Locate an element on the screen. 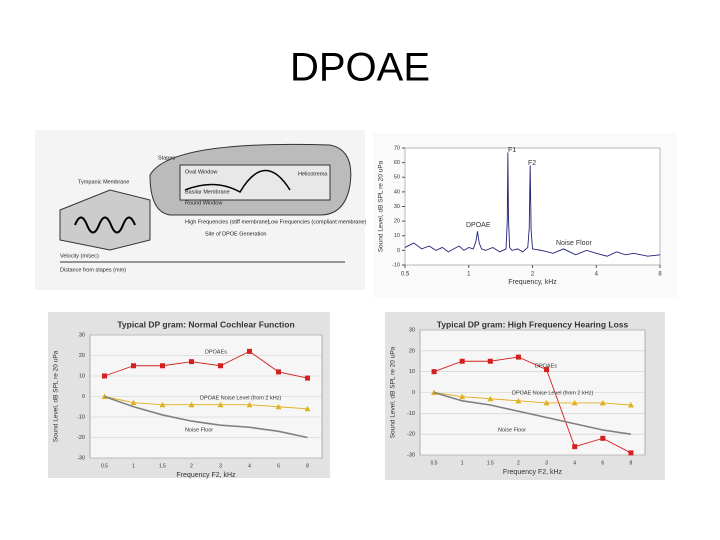 The height and width of the screenshot is (540, 720). ear-canal is located at coordinates (105, 220).